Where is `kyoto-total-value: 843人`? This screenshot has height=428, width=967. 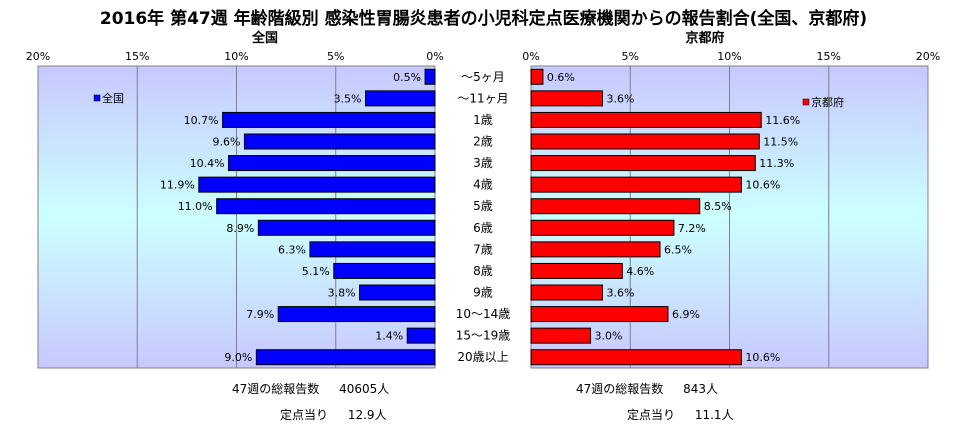
kyoto-total-value: 843人 is located at coordinates (701, 389).